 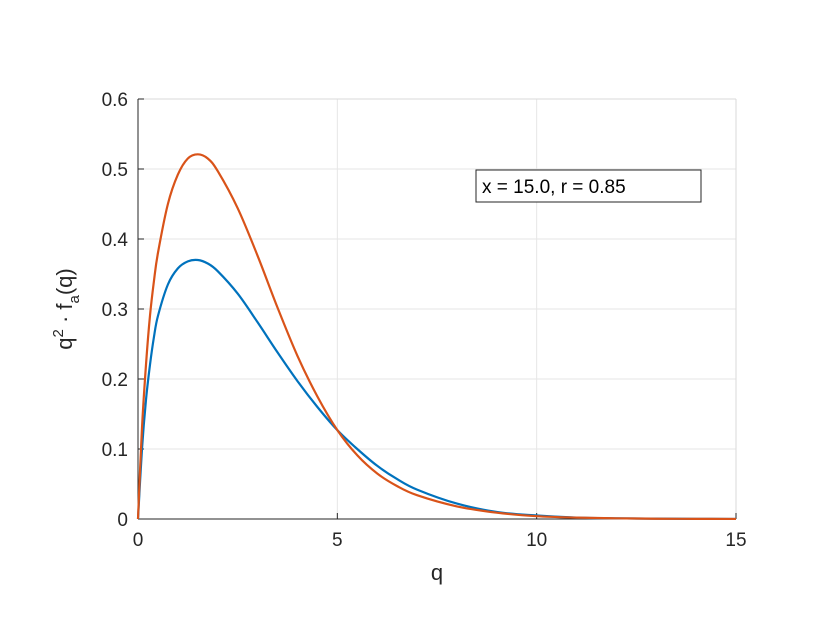 I want to click on x-tick-label: 15, so click(x=735, y=540).